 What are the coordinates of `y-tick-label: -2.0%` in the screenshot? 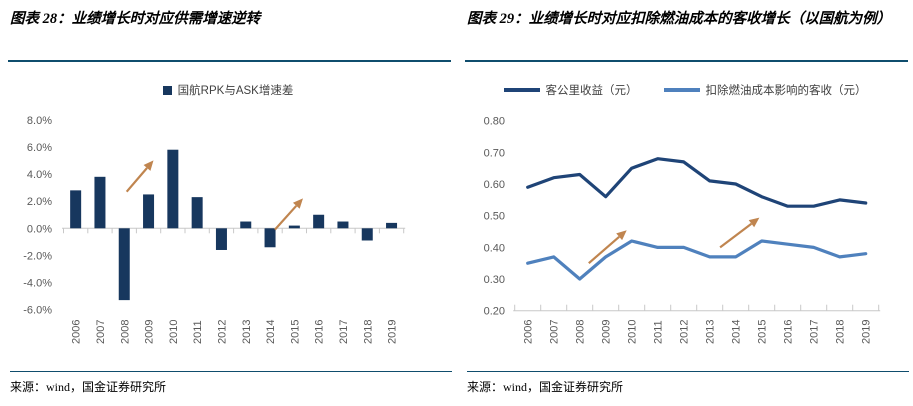 It's located at (37, 256).